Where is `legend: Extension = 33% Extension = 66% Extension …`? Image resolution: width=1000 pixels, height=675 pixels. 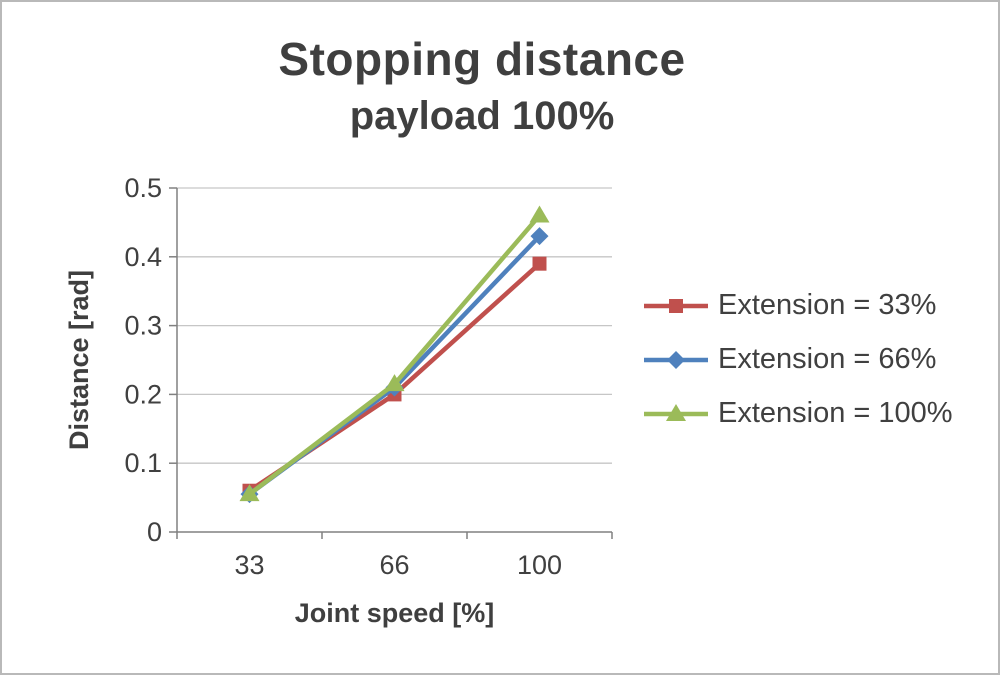
legend: Extension = 33% Extension = 66% Extension … is located at coordinates (797, 359).